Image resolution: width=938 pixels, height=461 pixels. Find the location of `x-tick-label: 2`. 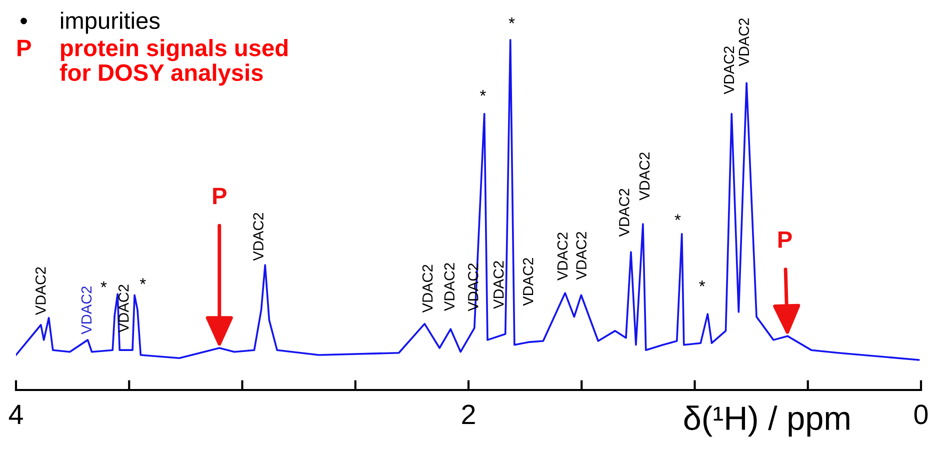

x-tick-label: 2 is located at coordinates (468, 414).